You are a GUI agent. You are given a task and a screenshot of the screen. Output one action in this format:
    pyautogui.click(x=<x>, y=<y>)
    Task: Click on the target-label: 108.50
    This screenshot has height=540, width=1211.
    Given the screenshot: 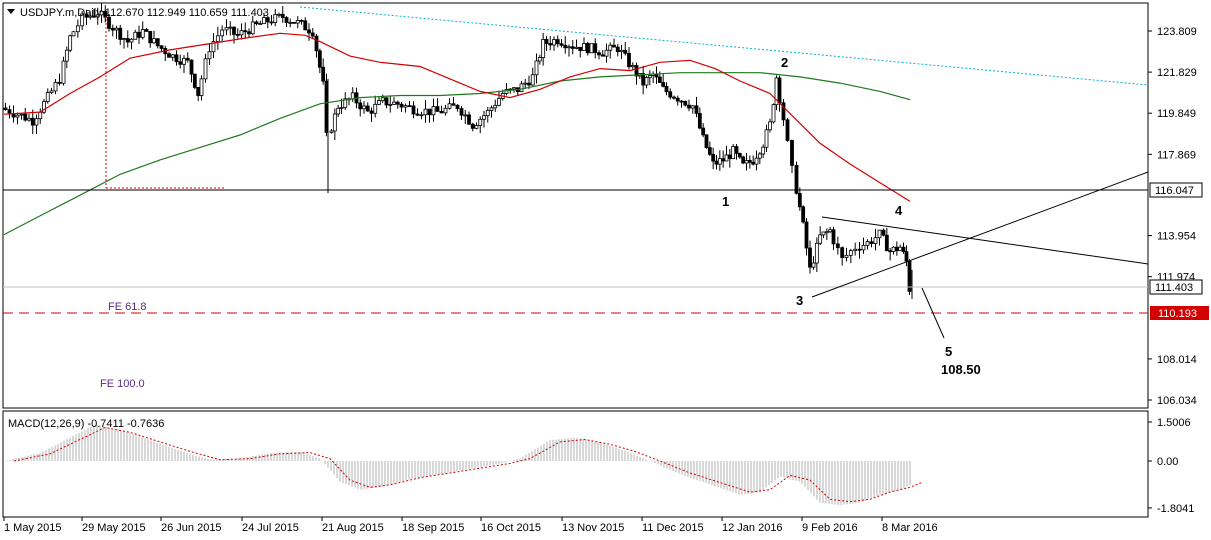 What is the action you would take?
    pyautogui.click(x=961, y=369)
    